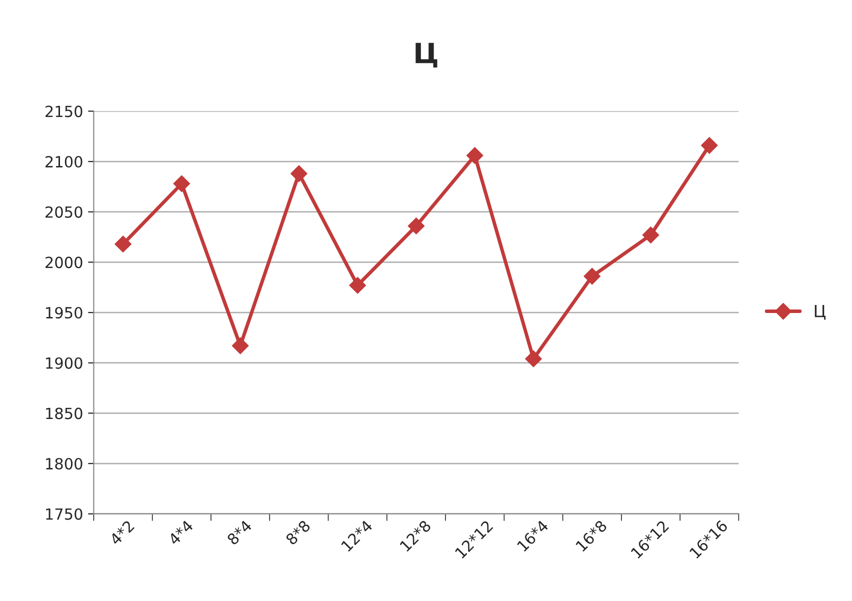 The width and height of the screenshot is (852, 601). I want to click on y-tick-label: 2100, so click(64, 162).